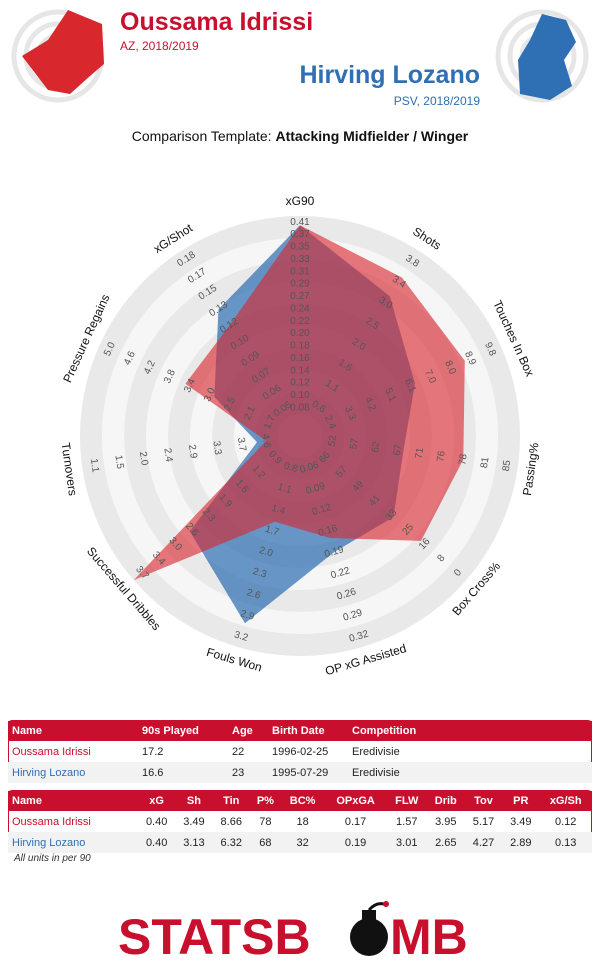 This screenshot has height=970, width=600. What do you see at coordinates (259, 573) in the screenshot?
I see `tick-label: 2.3` at bounding box center [259, 573].